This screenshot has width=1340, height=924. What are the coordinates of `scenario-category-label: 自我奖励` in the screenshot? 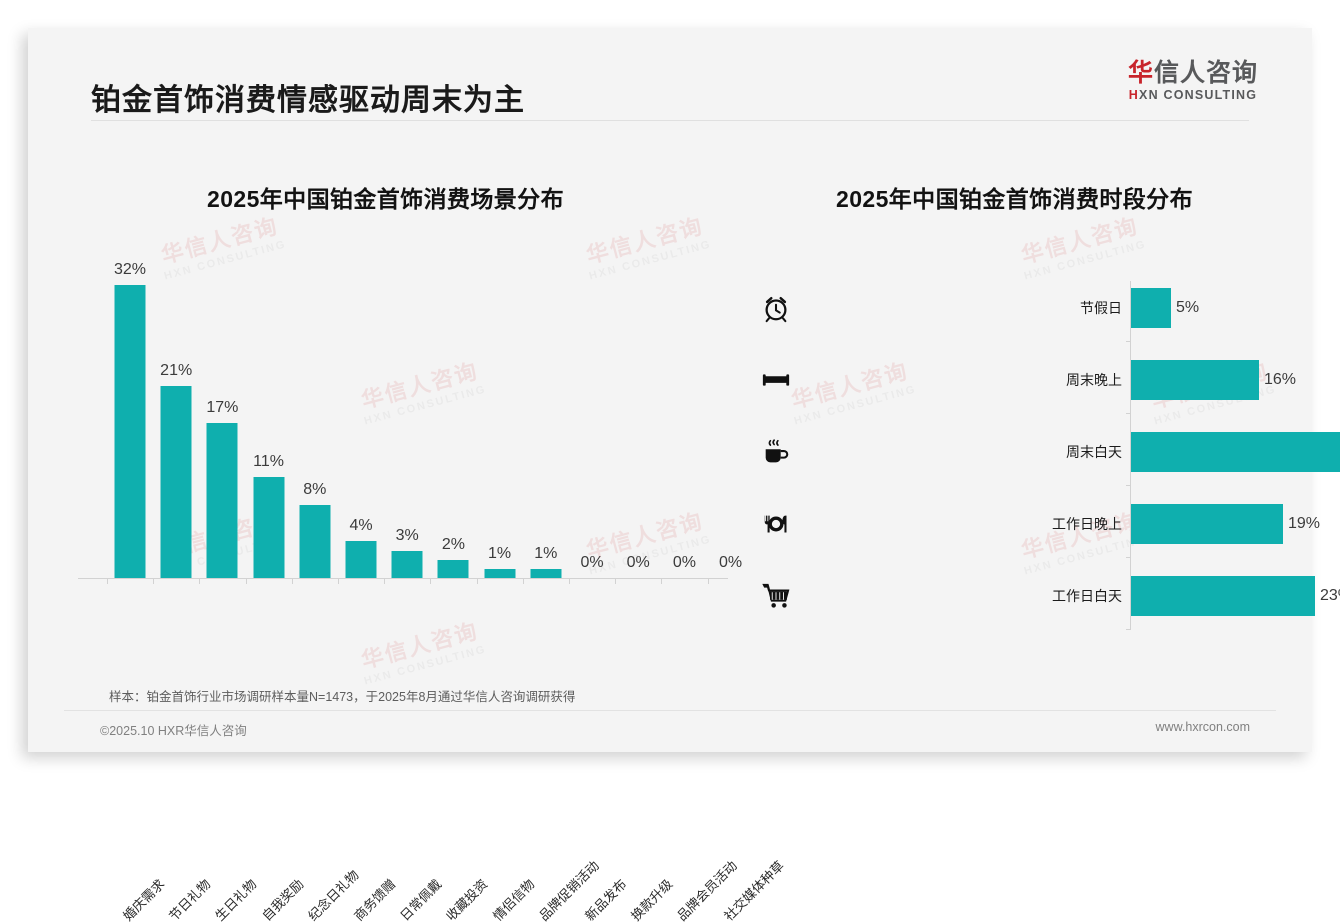 It's located at (282, 900).